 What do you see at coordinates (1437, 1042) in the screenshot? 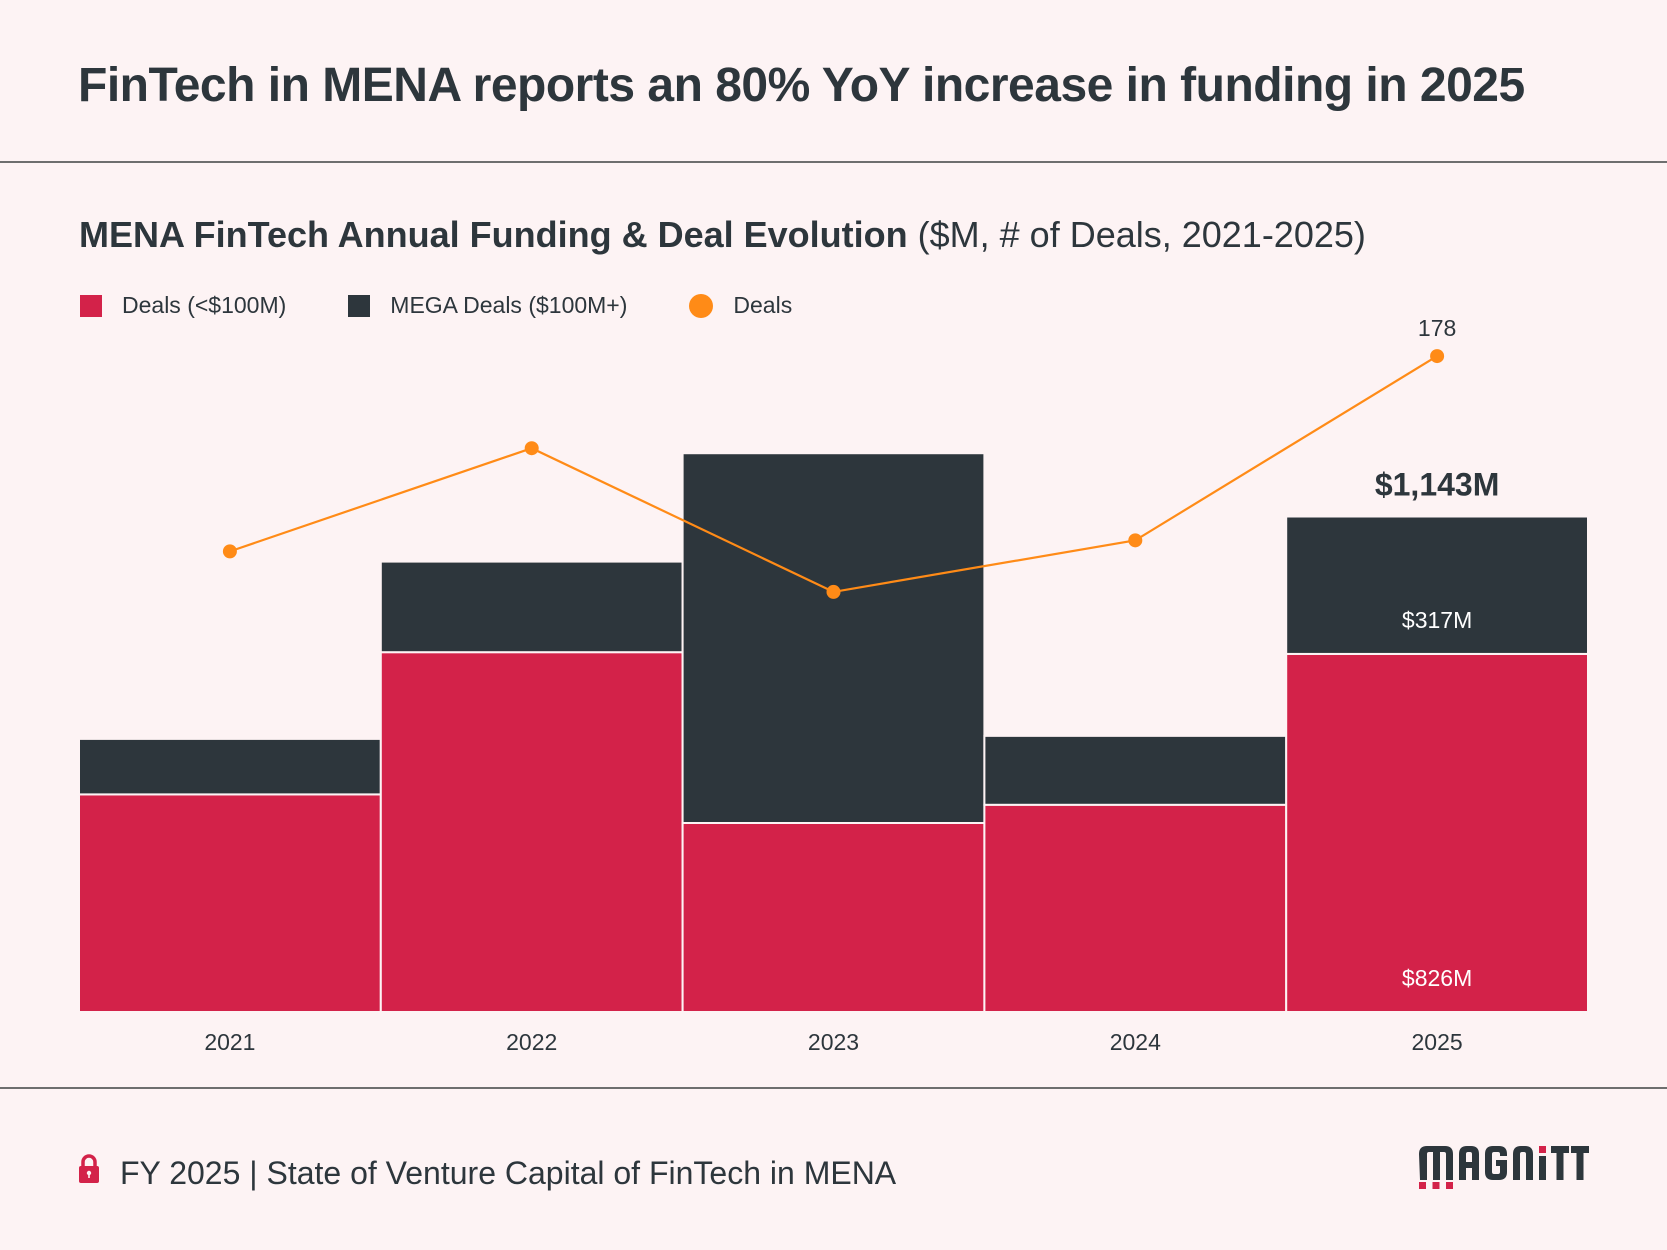
I see `x-tick-label: 2025` at bounding box center [1437, 1042].